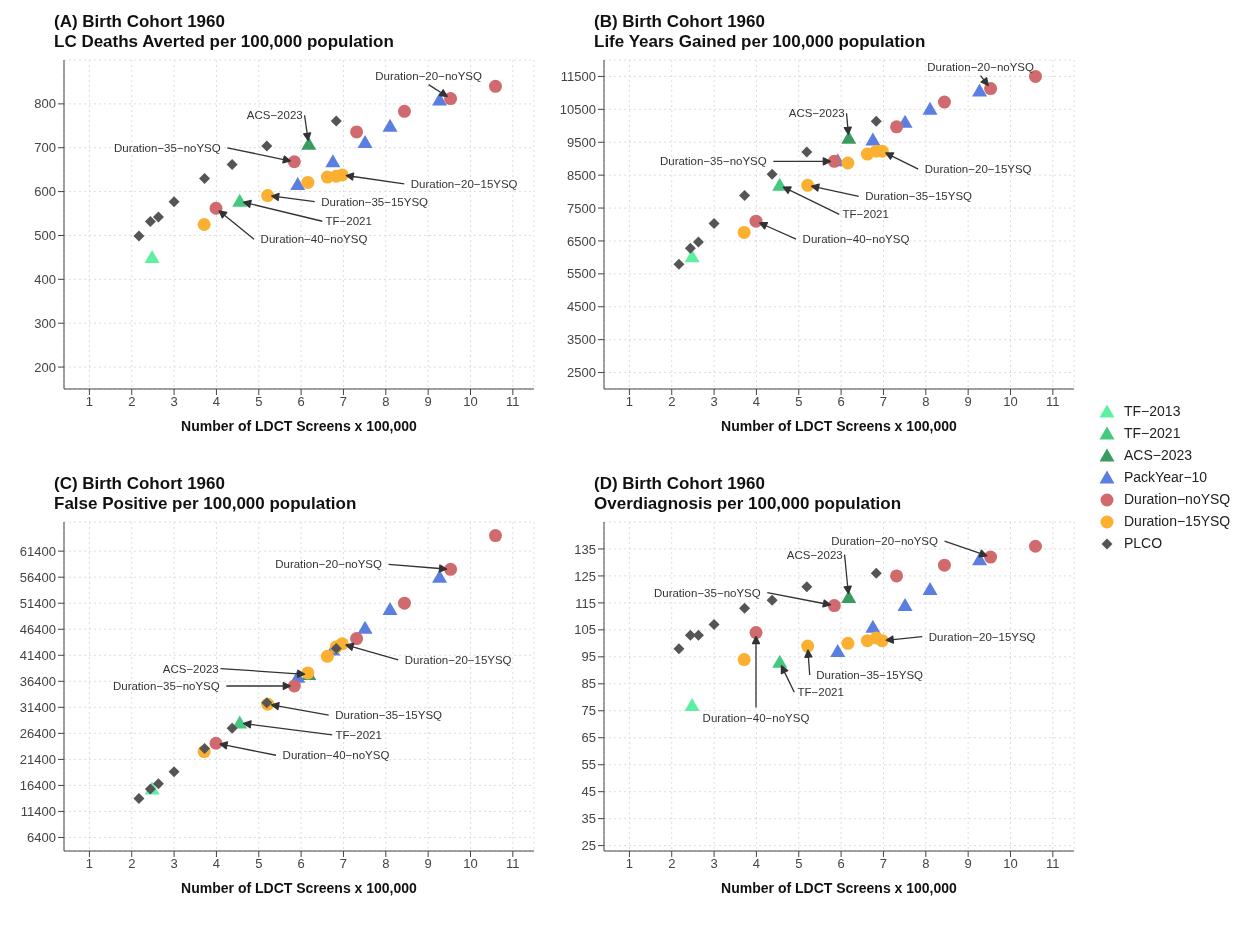 The image size is (1258, 933). Describe the element at coordinates (968, 402) in the screenshot. I see `x-tick-label: 9` at that location.